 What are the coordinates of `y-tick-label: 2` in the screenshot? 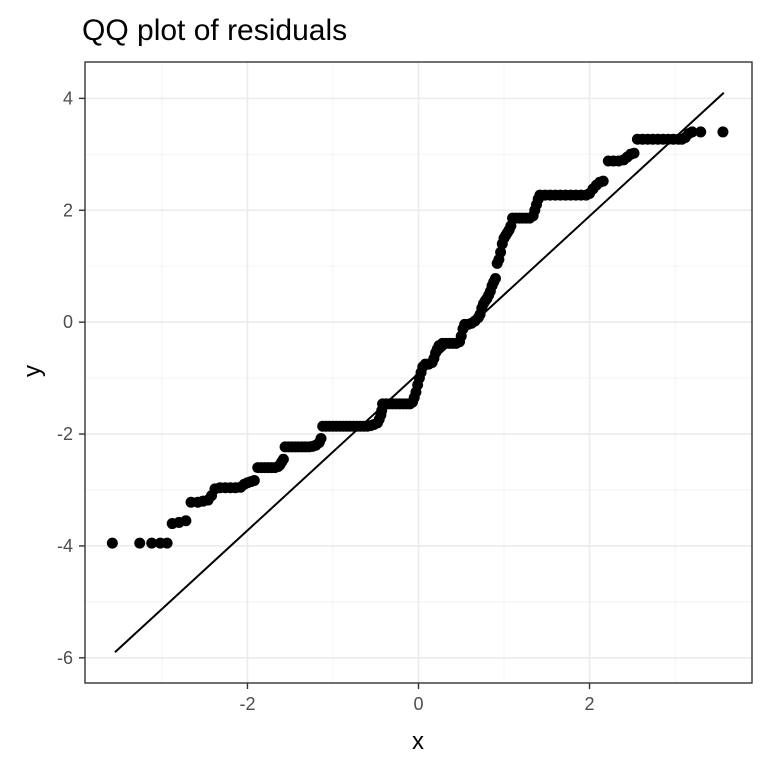 It's located at (68, 210).